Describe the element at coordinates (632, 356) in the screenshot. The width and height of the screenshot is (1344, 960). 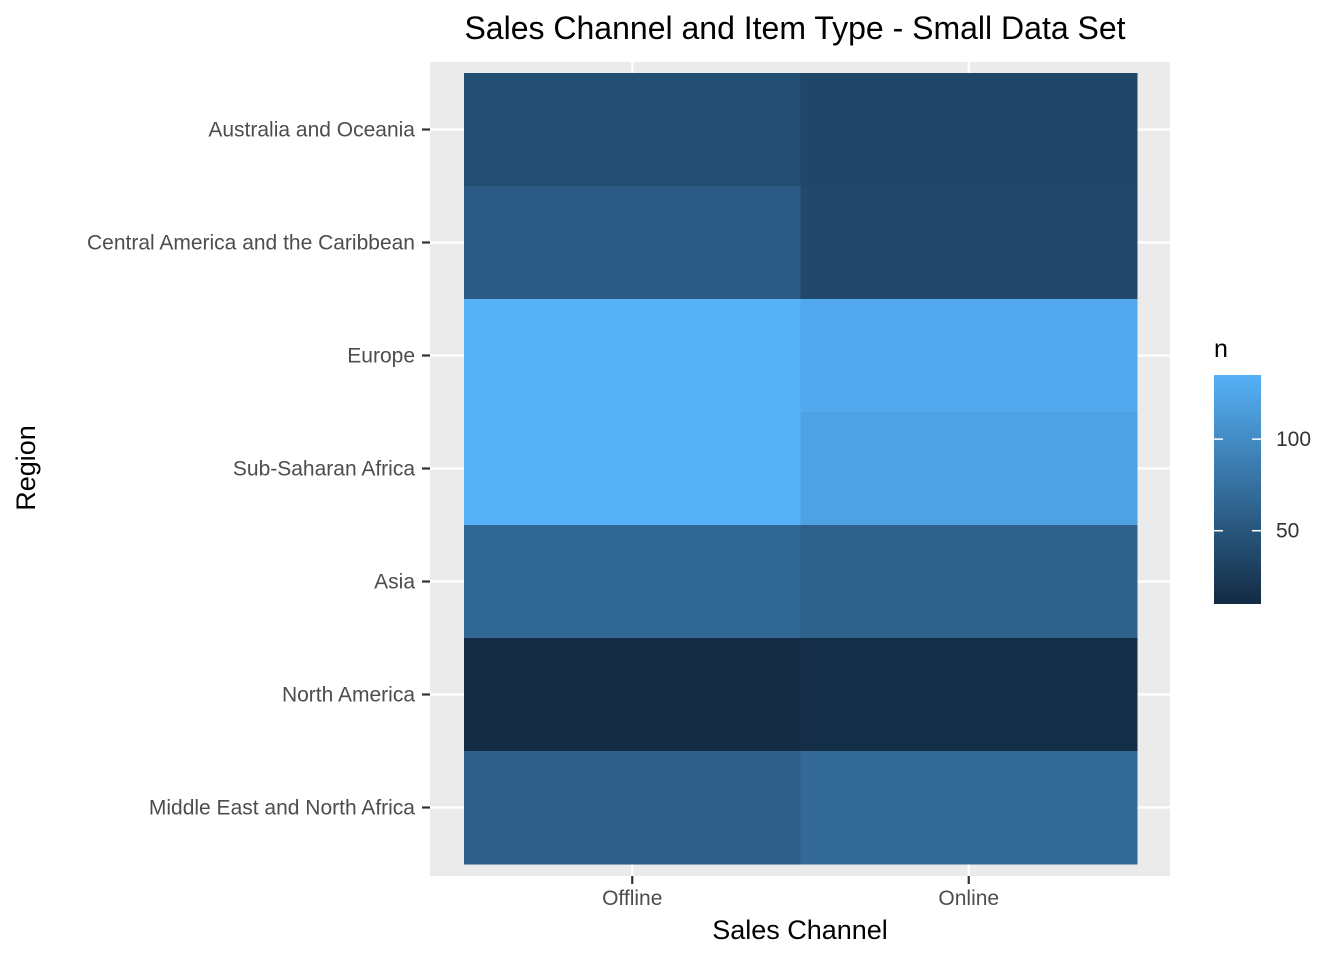
I see `tile-europe-offline` at that location.